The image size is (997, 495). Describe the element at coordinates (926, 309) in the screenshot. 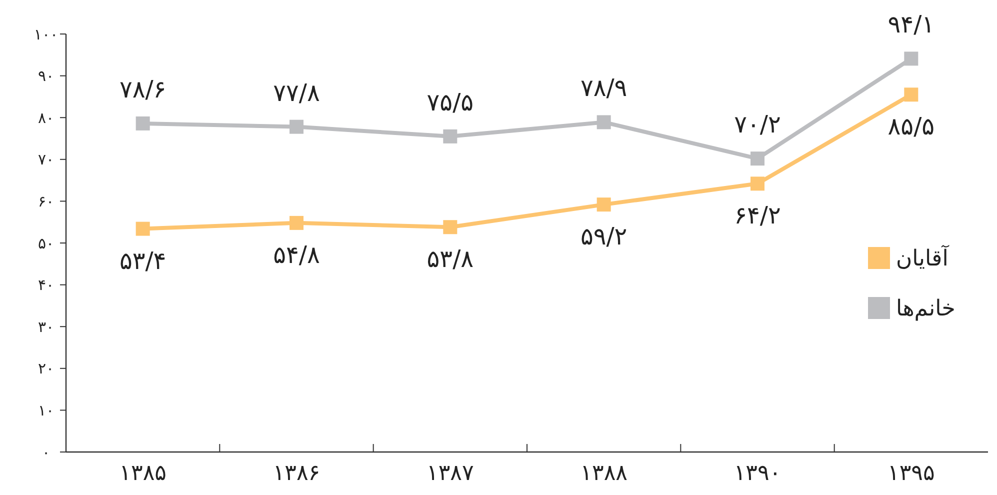

I see `legend-label: خانم‌ها` at that location.